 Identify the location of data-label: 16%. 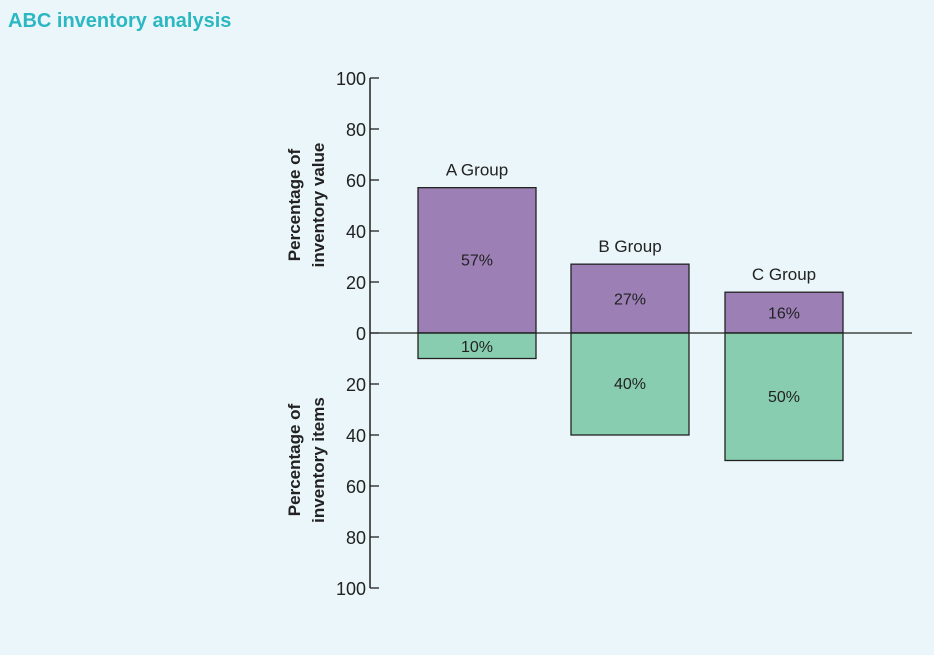
(784, 314).